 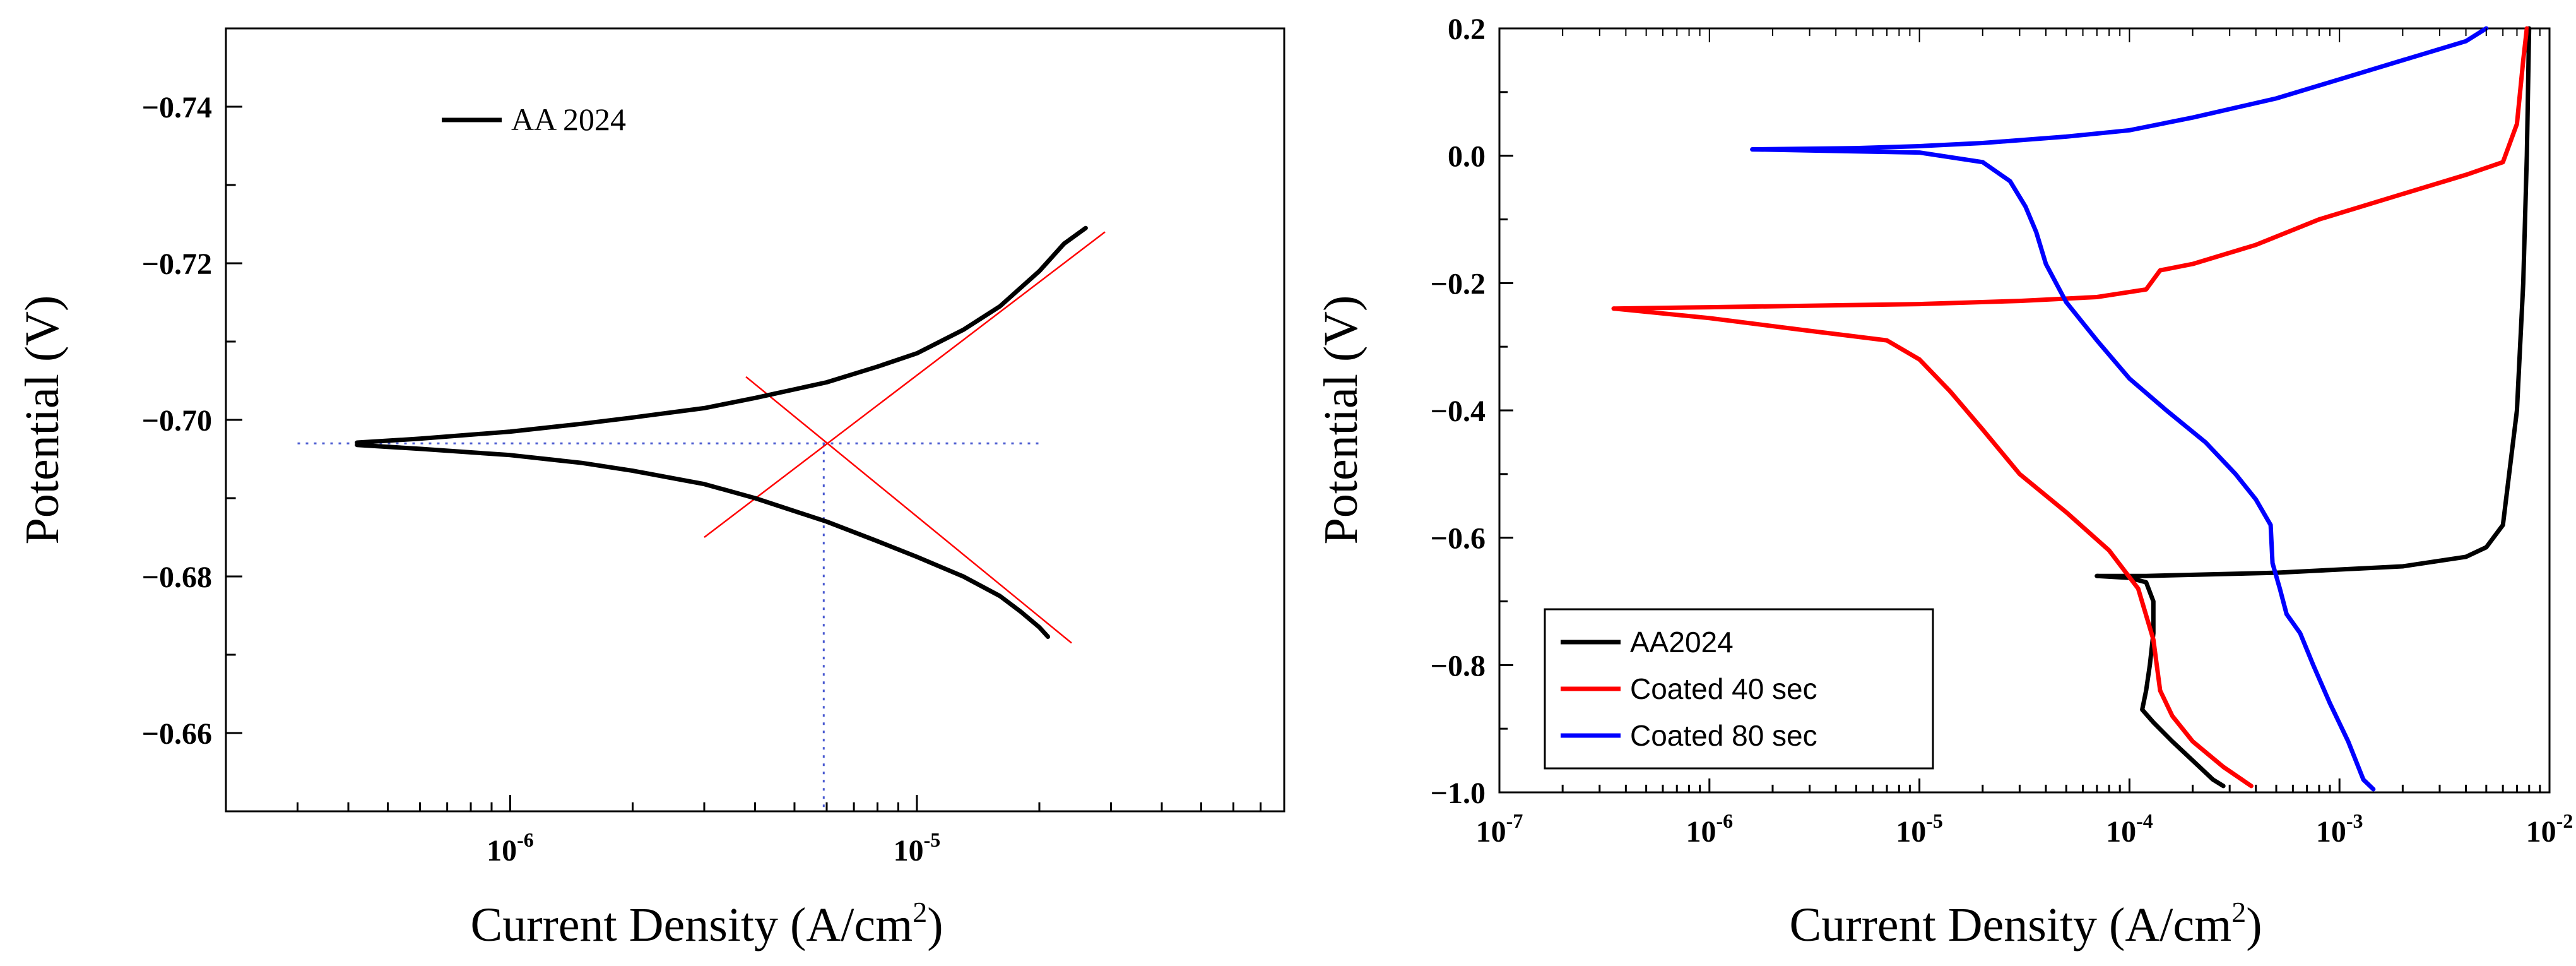 I want to click on x-tick-label: 10⁻⁷, so click(x=1499, y=829).